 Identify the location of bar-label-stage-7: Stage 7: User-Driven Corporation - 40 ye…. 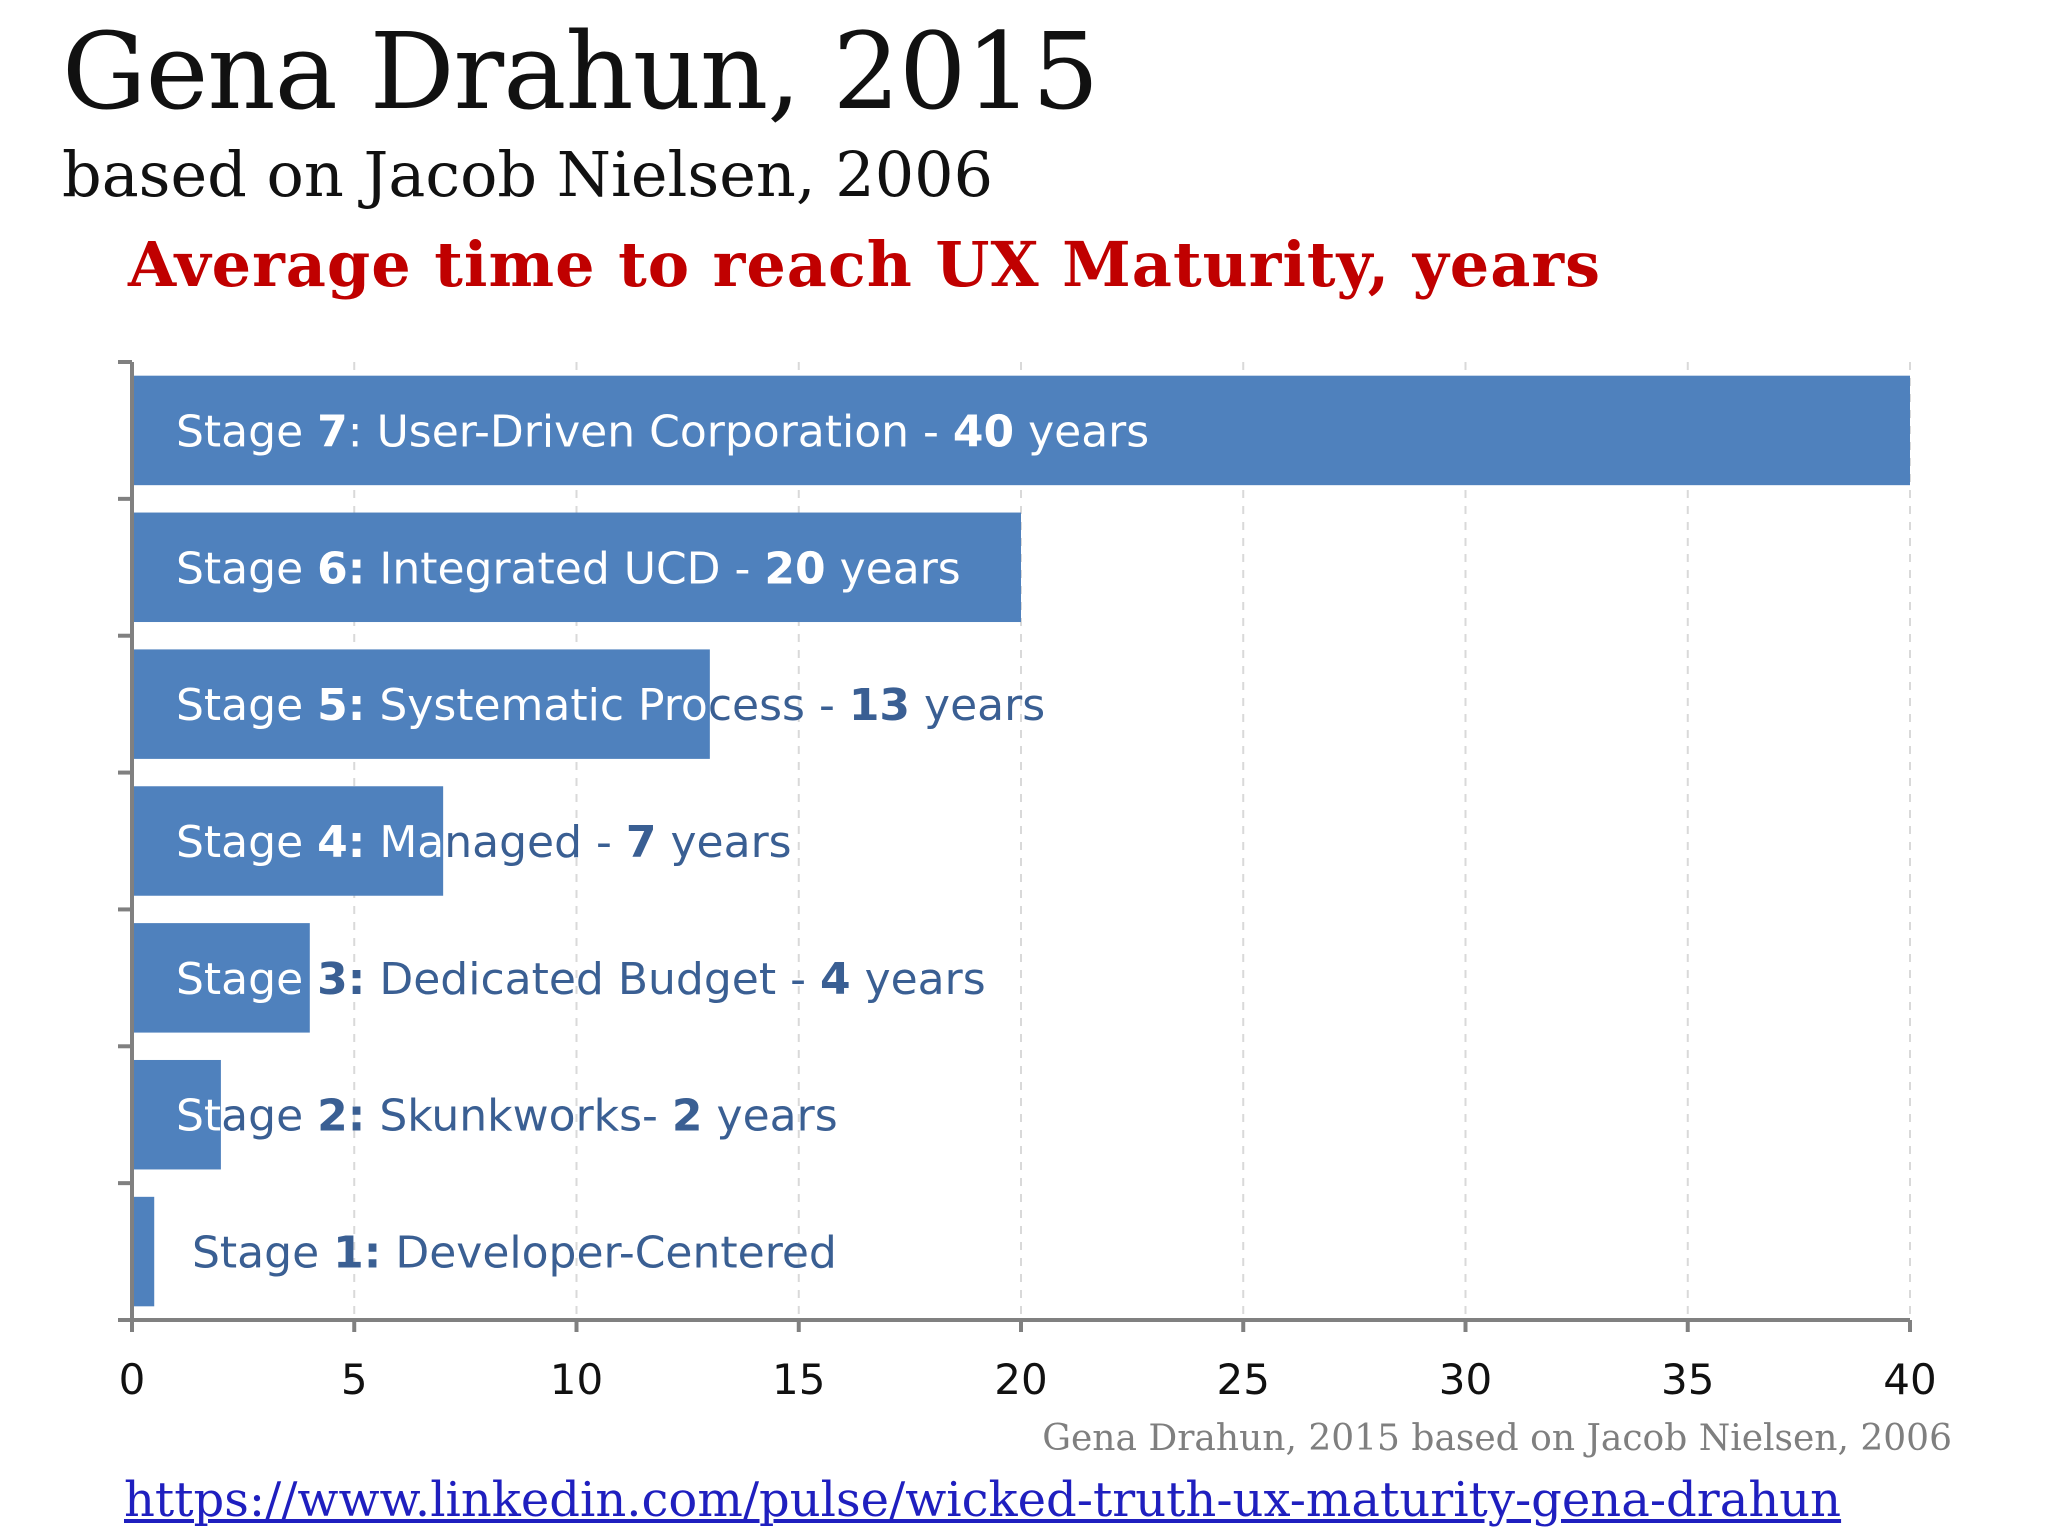
(662, 431).